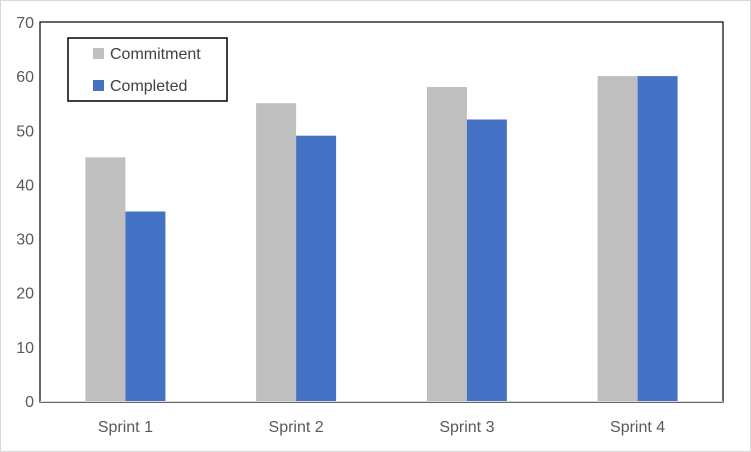  I want to click on y-axis-ticks: 0 10 20 30 40 50 60 70, so click(25, 213).